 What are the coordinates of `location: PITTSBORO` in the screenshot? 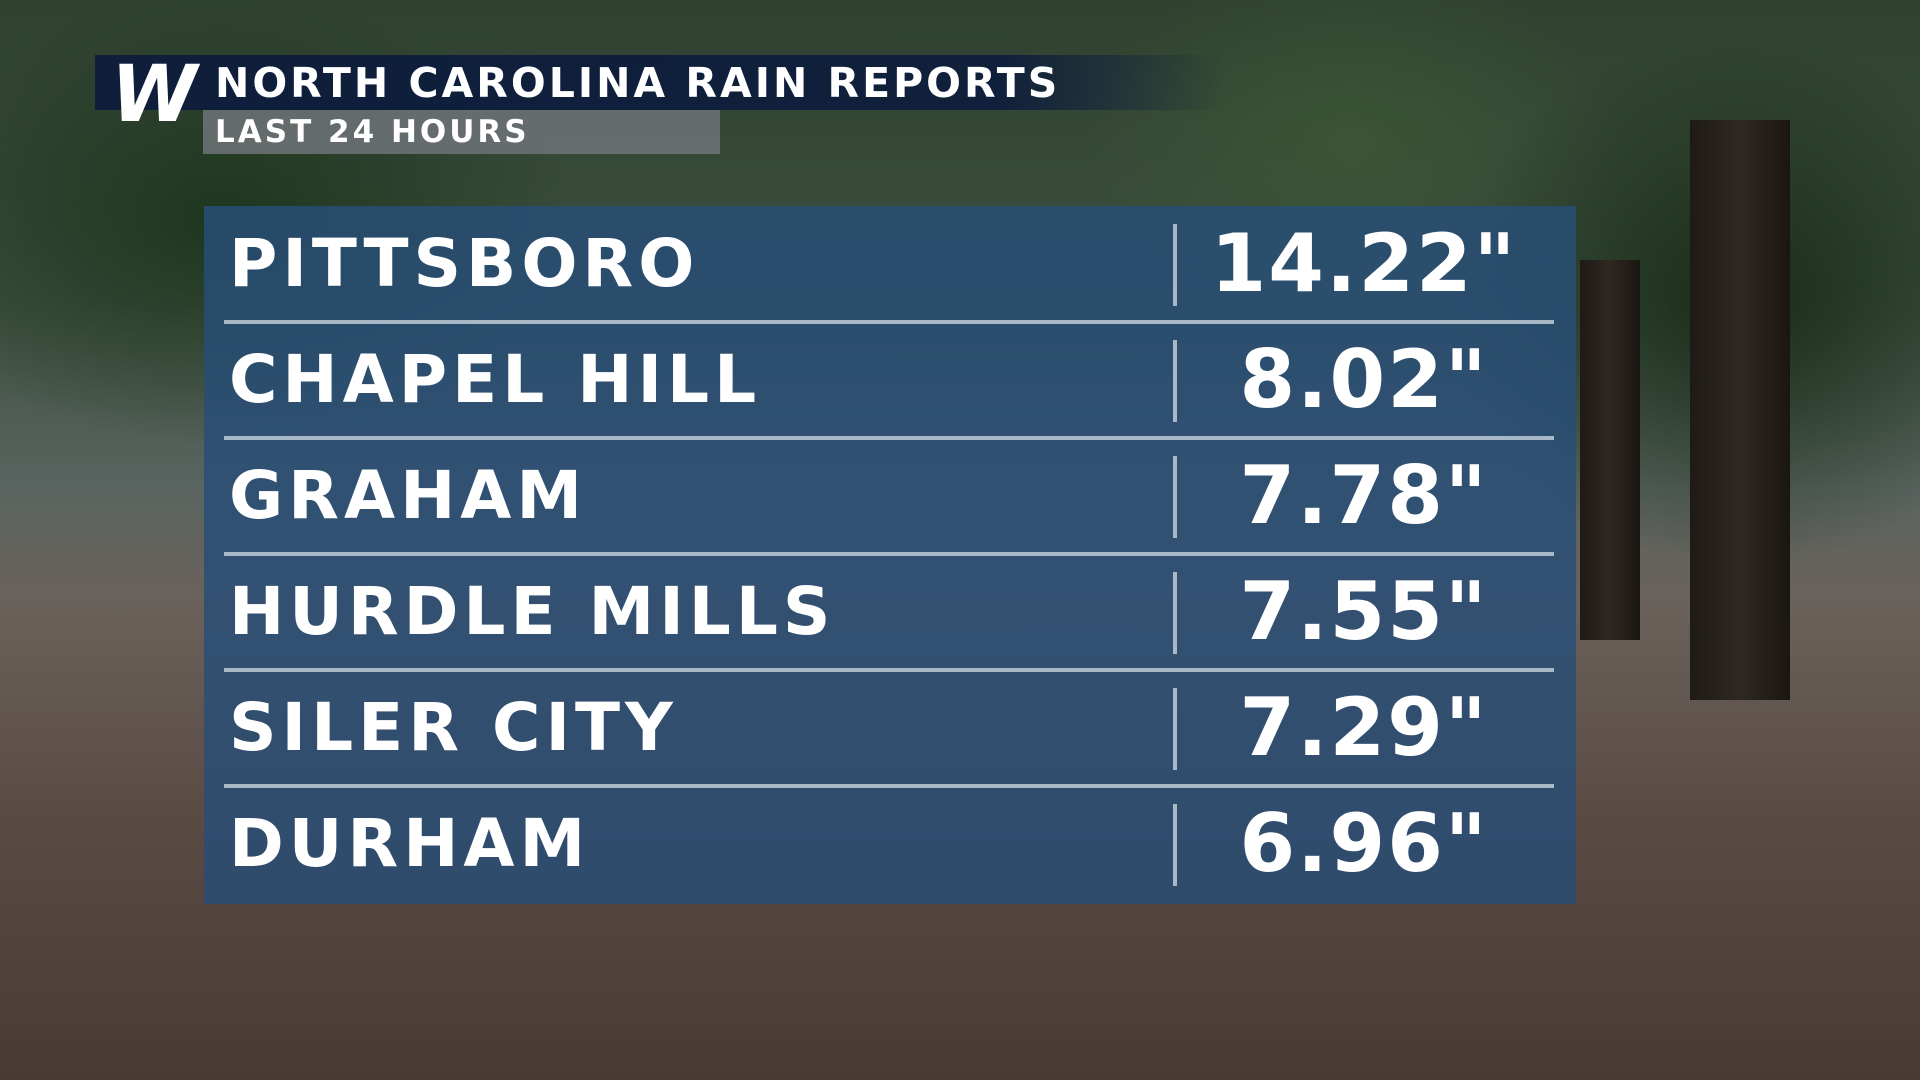 It's located at (464, 263).